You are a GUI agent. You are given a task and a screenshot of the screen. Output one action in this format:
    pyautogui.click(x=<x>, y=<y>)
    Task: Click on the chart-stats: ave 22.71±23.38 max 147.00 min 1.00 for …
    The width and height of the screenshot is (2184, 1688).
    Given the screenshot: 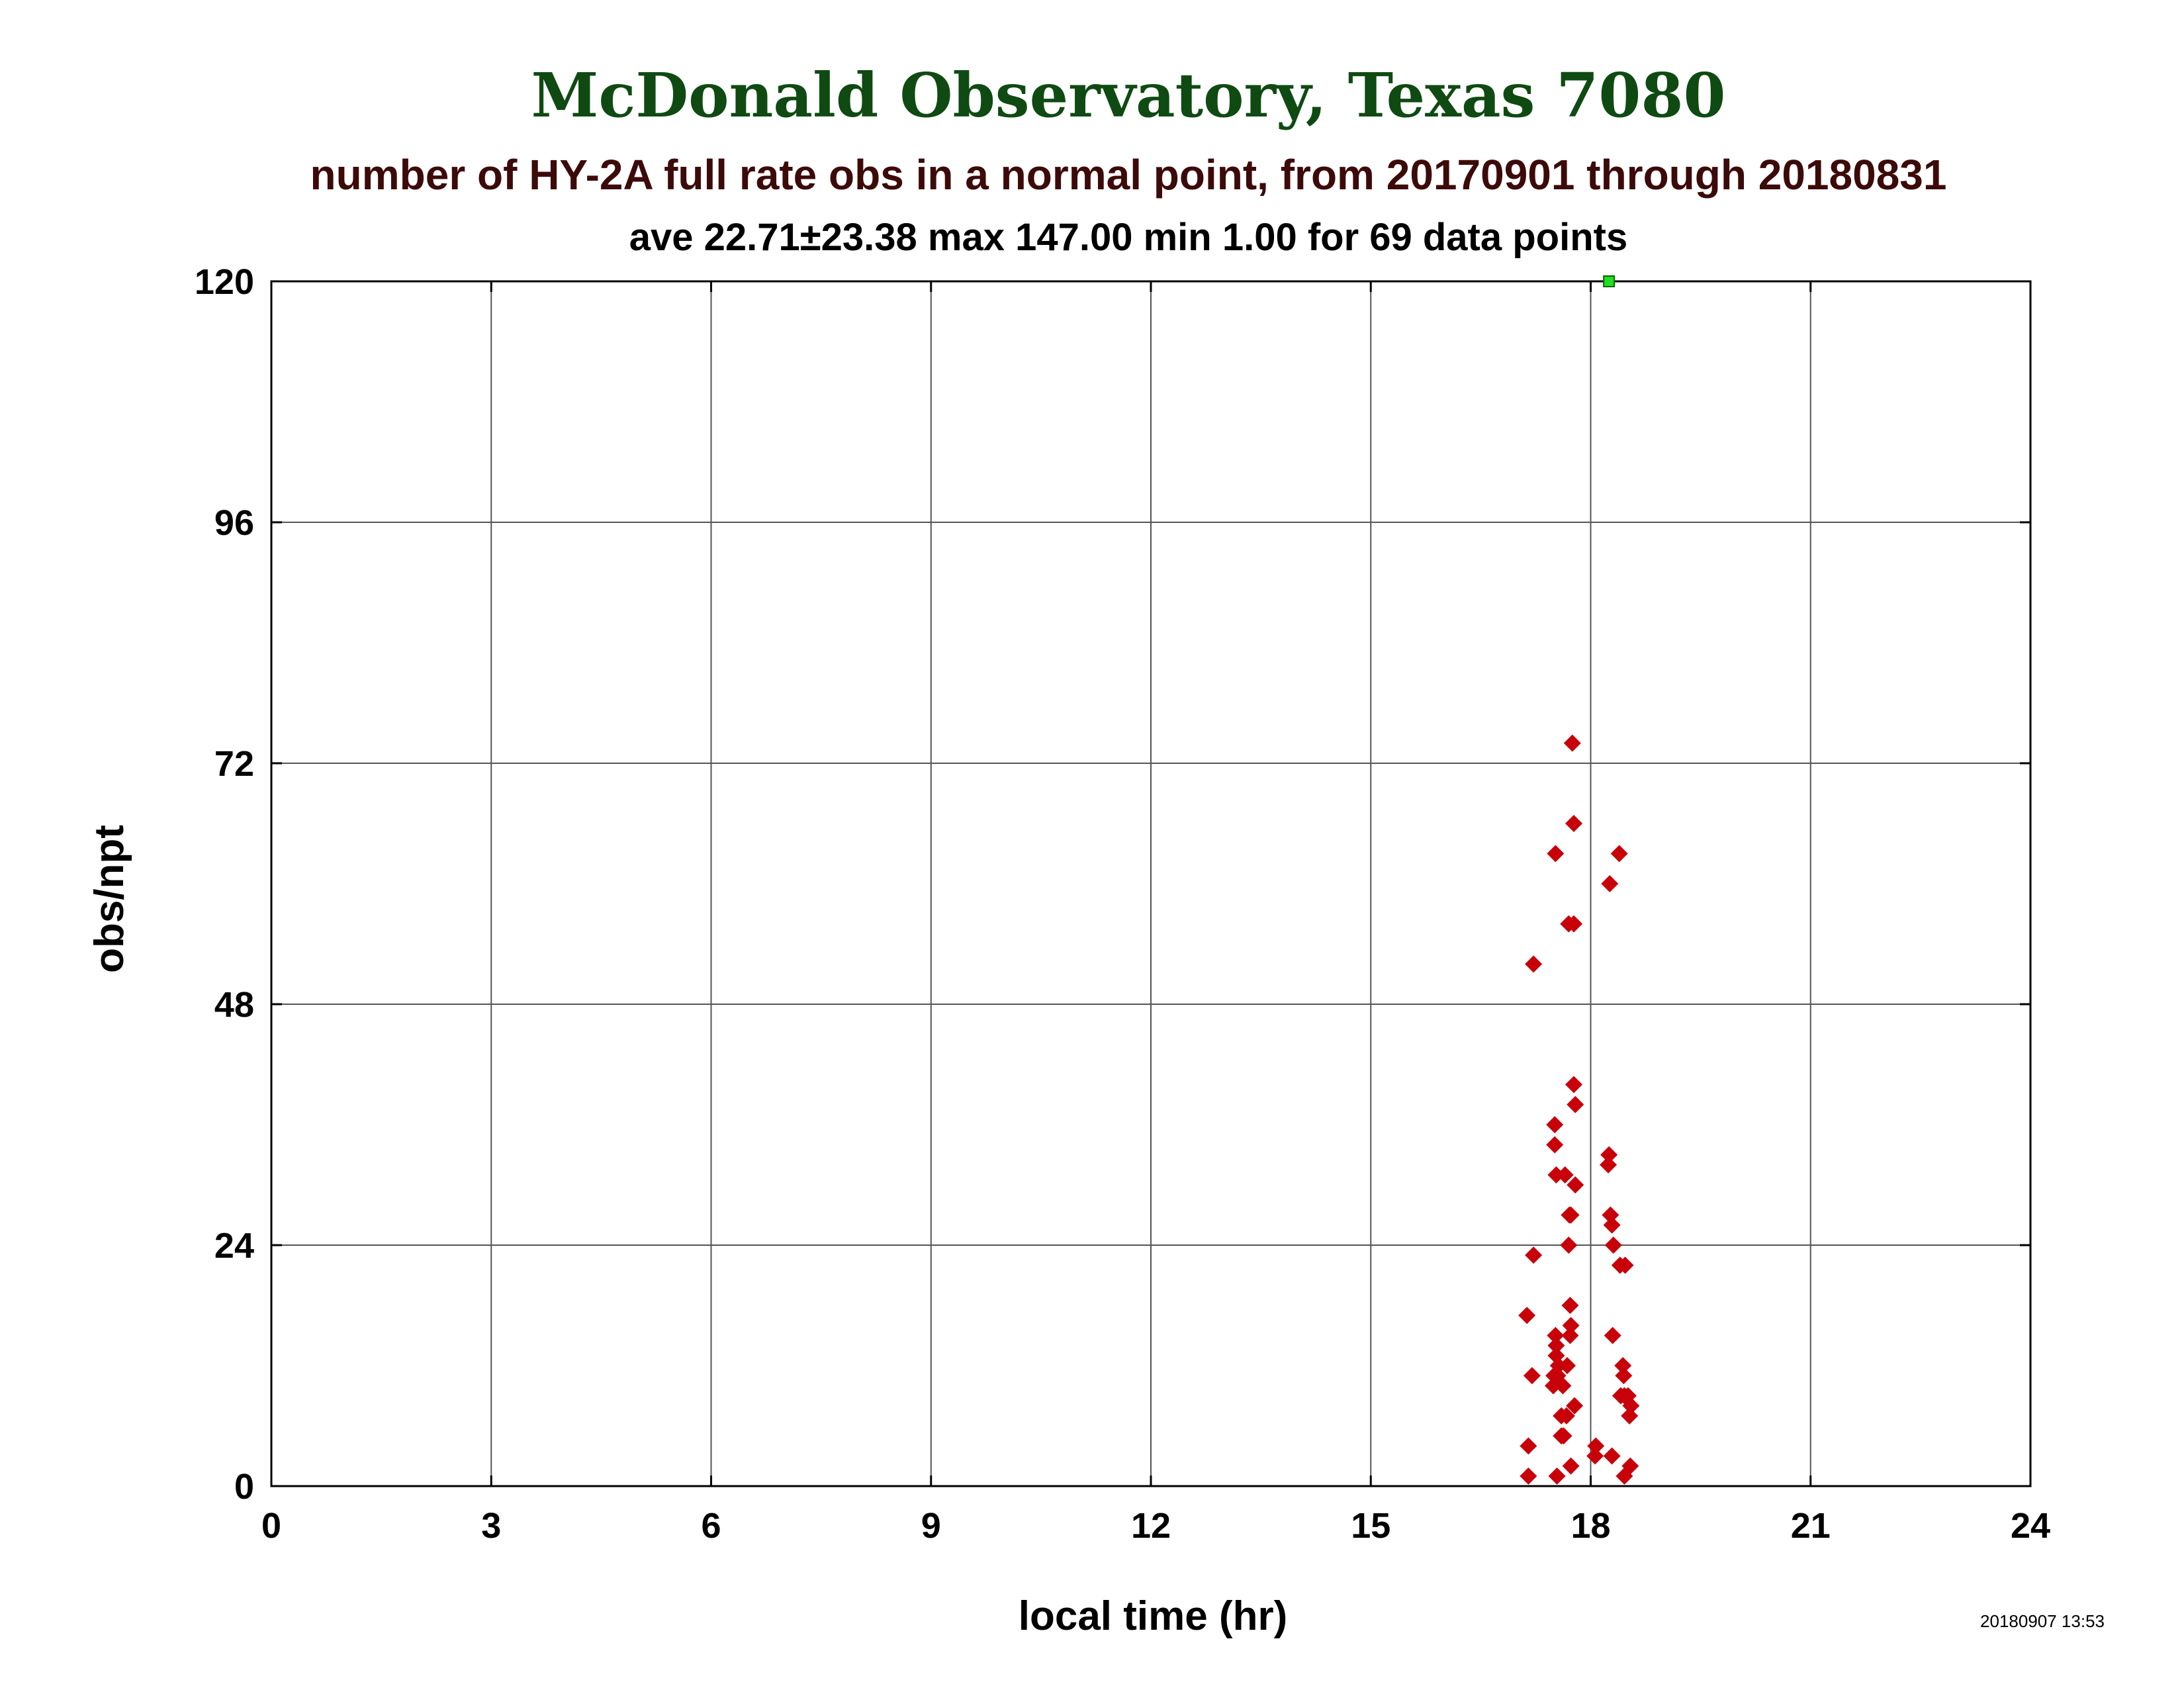 What is the action you would take?
    pyautogui.click(x=1128, y=237)
    